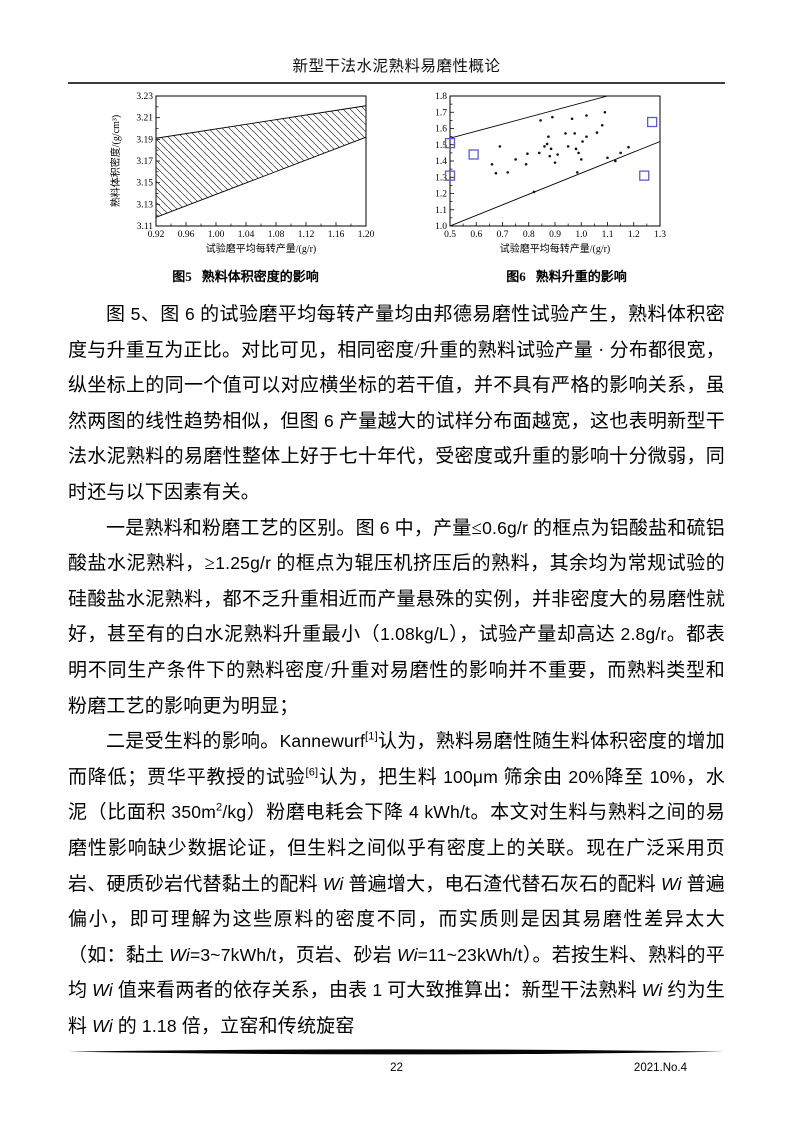  Describe the element at coordinates (336, 235) in the screenshot. I see `svg-text: 1.16` at that location.